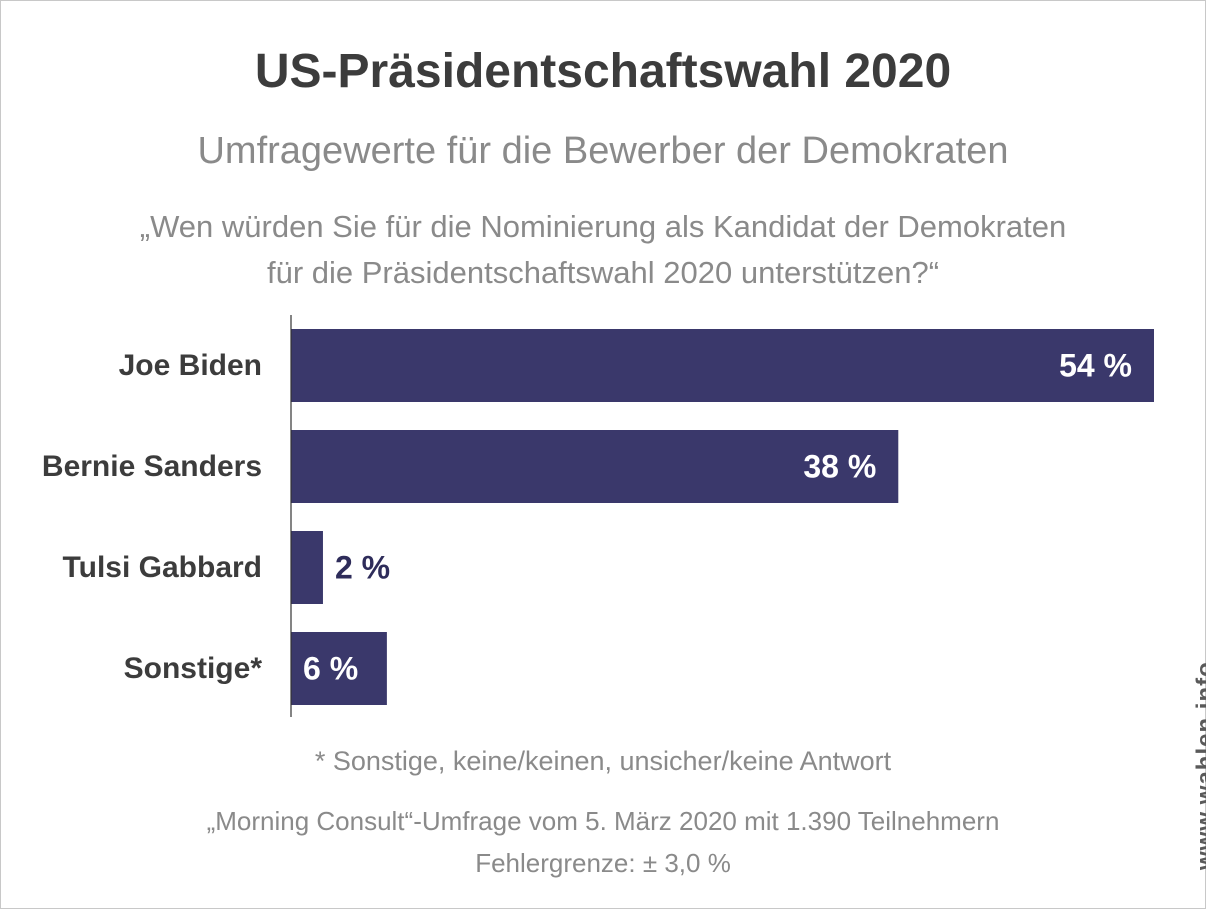 Image resolution: width=1206 pixels, height=909 pixels. Describe the element at coordinates (193, 668) in the screenshot. I see `category-label: Sonstige*` at that location.